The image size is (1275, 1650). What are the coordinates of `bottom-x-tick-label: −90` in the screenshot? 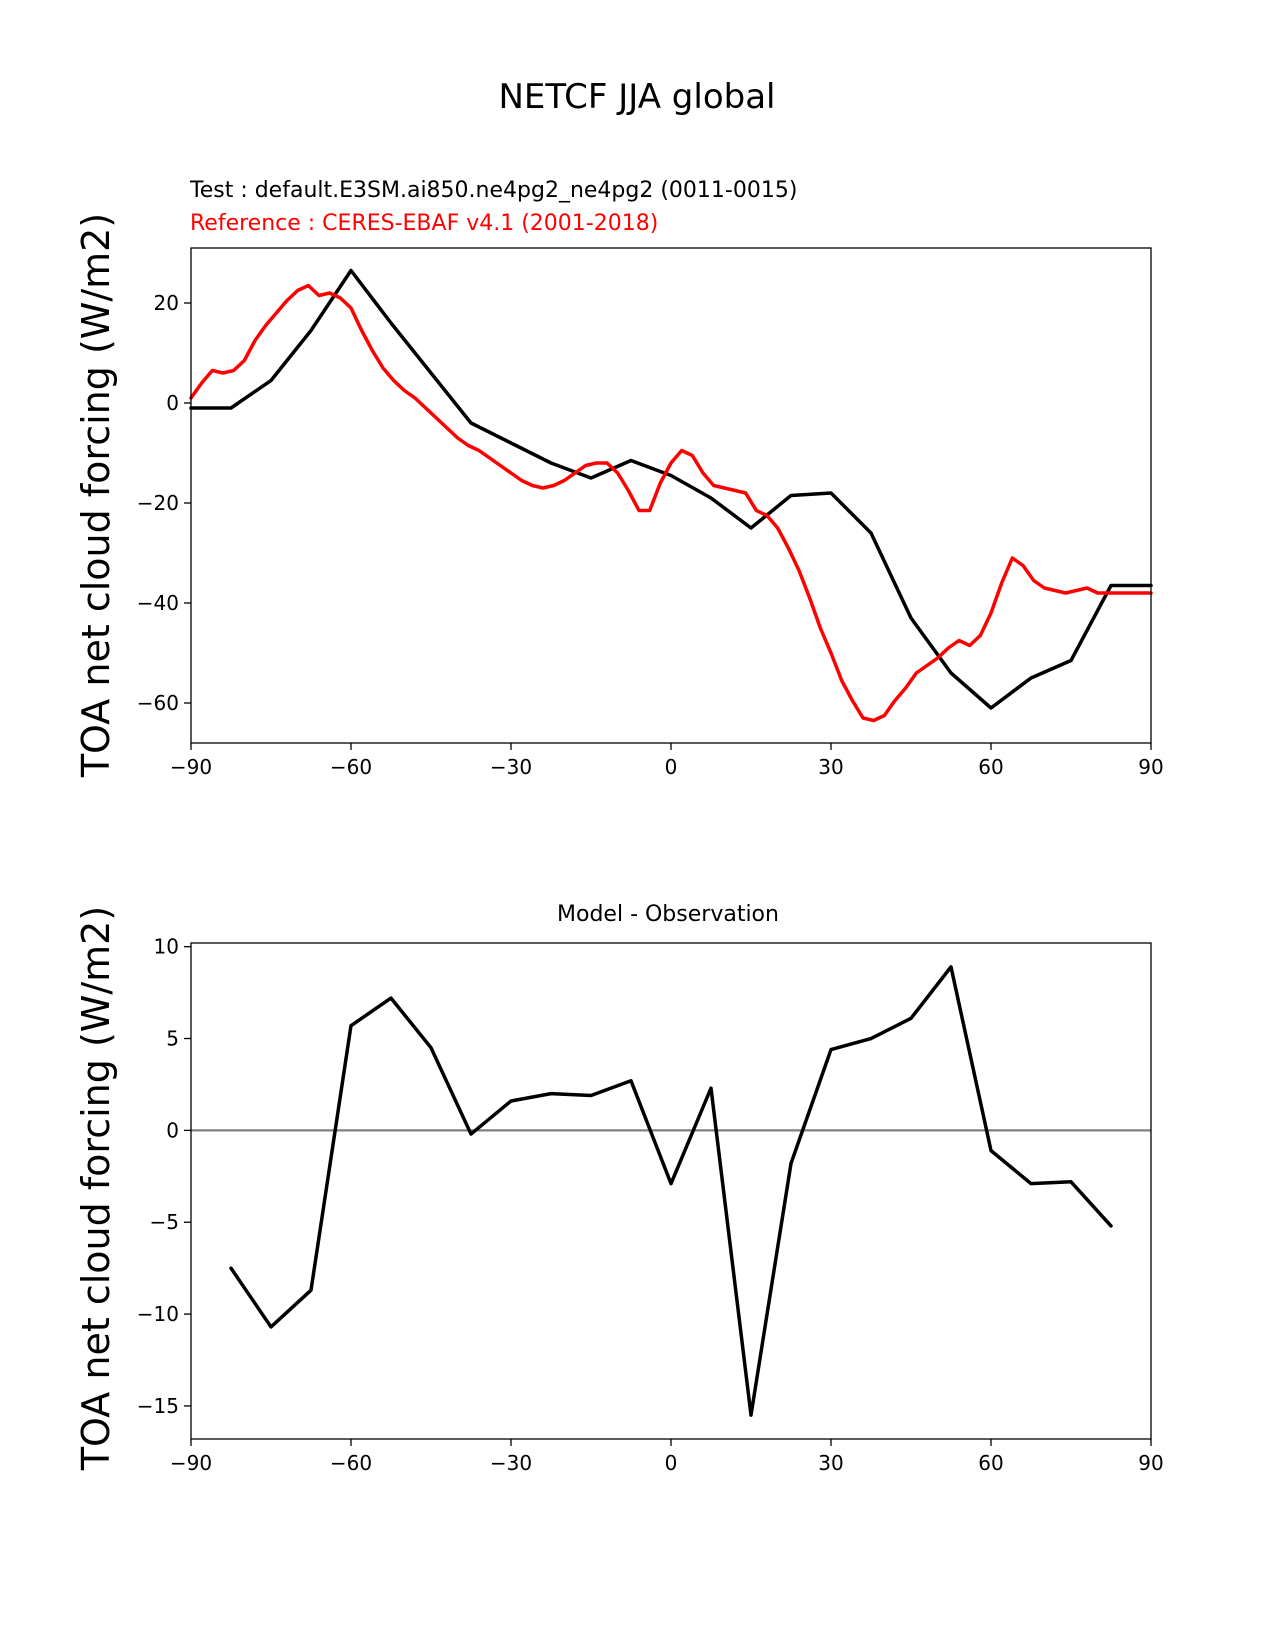 It's located at (191, 1463).